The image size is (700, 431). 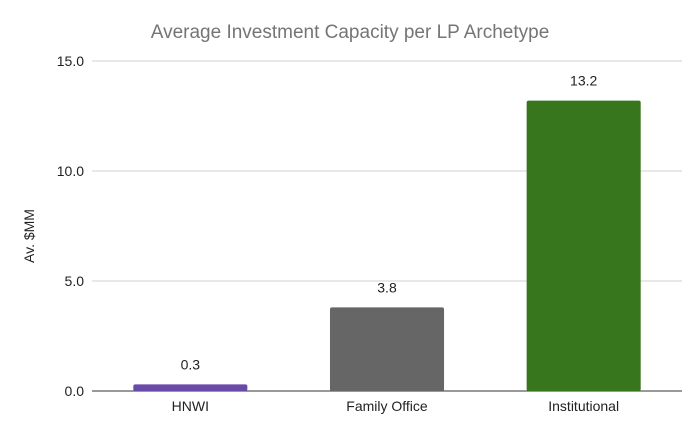 I want to click on bar-hnwi, so click(x=190, y=387).